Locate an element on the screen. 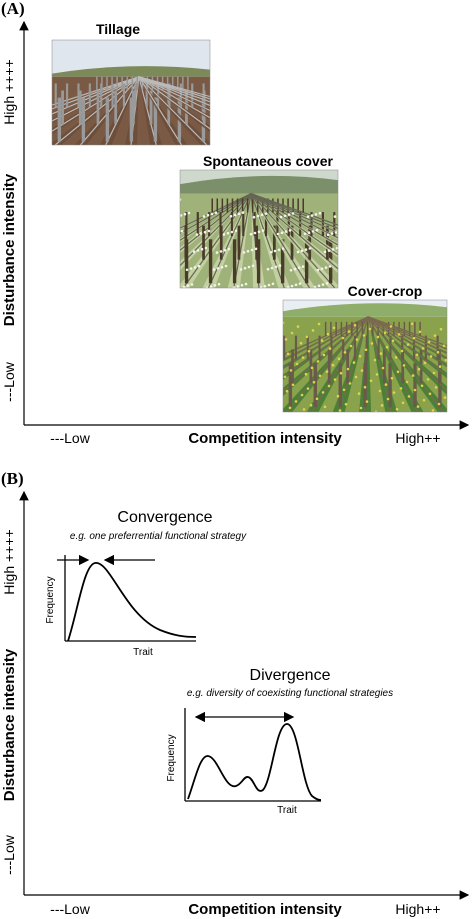  x-axis-low: ---Low is located at coordinates (70, 438).